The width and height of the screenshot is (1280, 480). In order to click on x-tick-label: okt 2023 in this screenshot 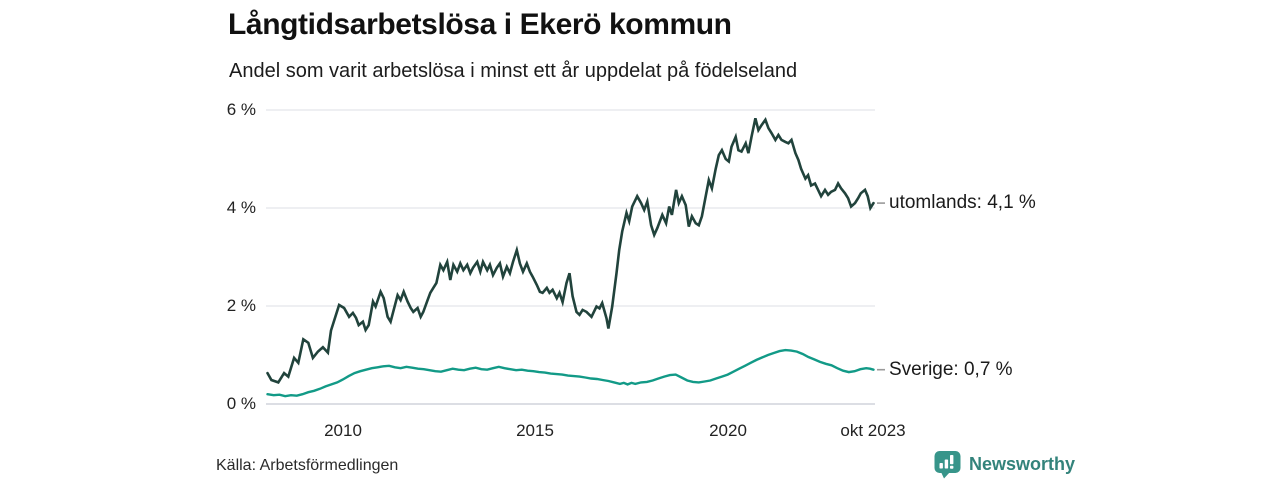, I will do `click(873, 430)`.